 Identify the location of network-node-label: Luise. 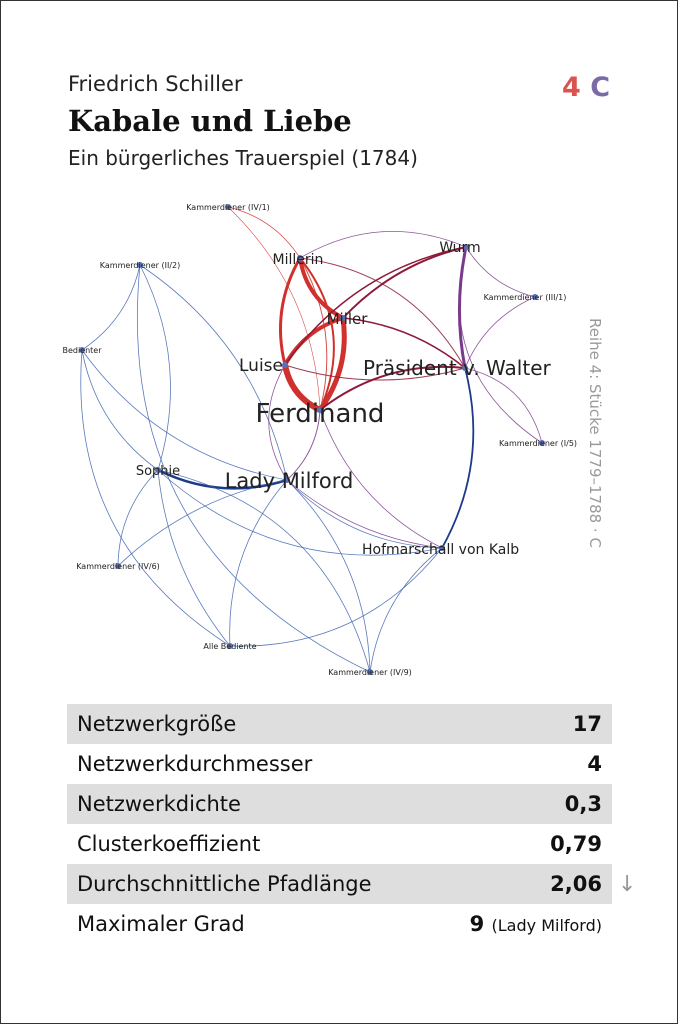
(261, 366).